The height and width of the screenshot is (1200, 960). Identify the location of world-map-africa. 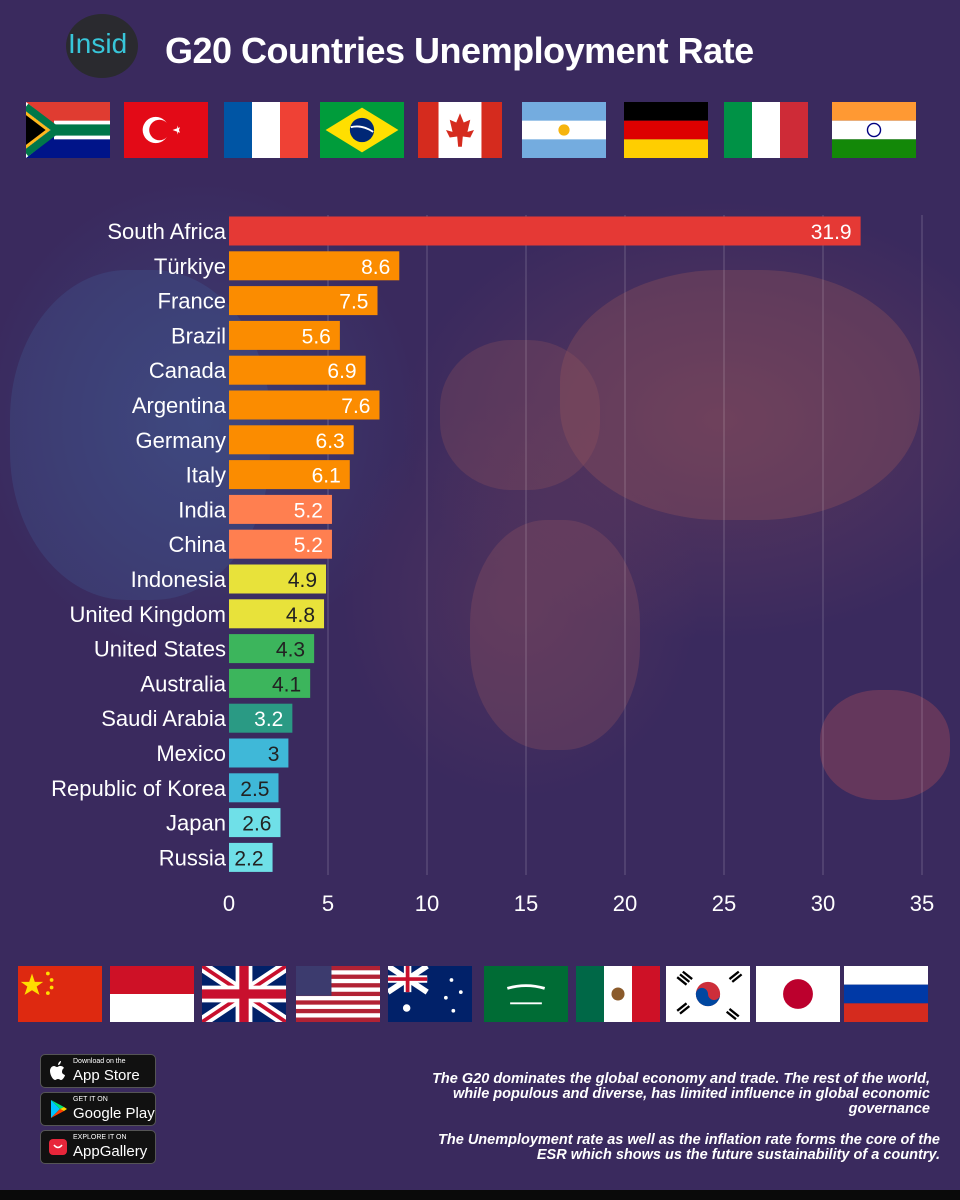
(555, 635).